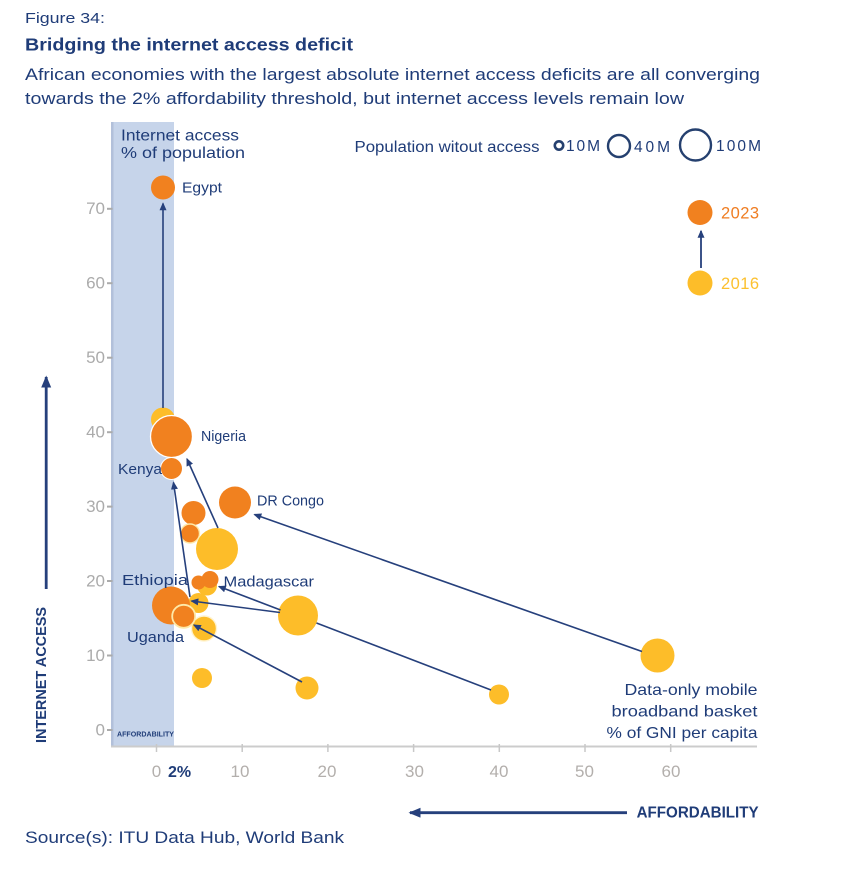 Image resolution: width=850 pixels, height=874 pixels. Describe the element at coordinates (41, 675) in the screenshot. I see `svg-text: INTERNET ACCESS` at that location.